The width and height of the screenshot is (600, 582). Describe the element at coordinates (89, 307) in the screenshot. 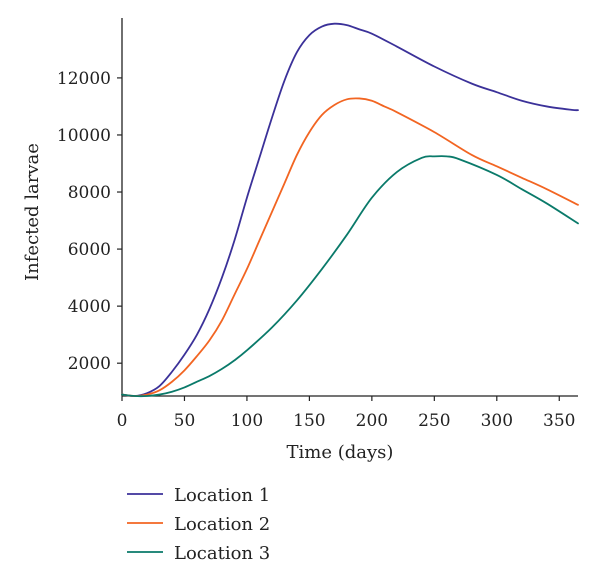

I see `y-tick-label: 4000` at that location.